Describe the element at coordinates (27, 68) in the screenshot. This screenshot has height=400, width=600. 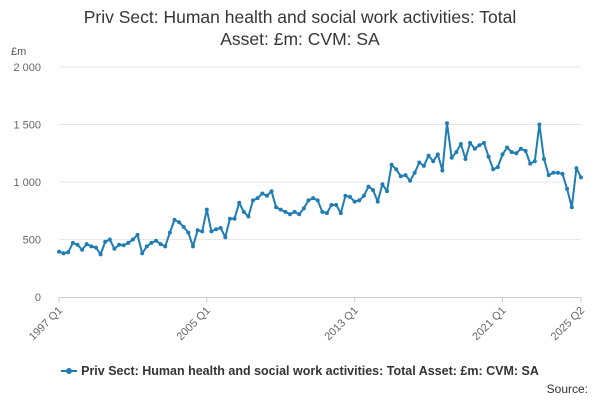
I see `y-tick-label: 2 000` at that location.